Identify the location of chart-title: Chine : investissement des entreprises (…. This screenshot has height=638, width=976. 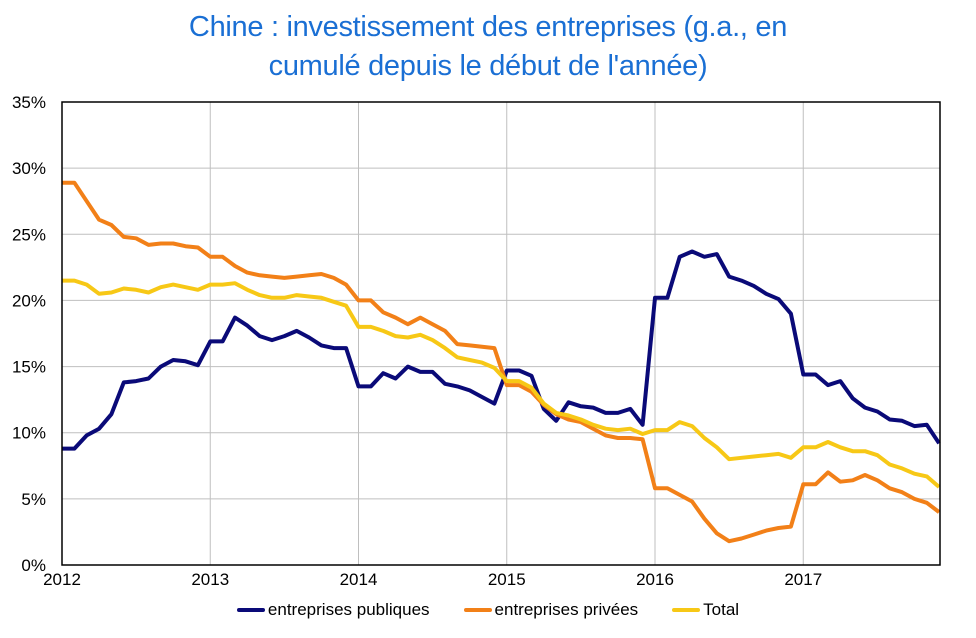
(488, 47).